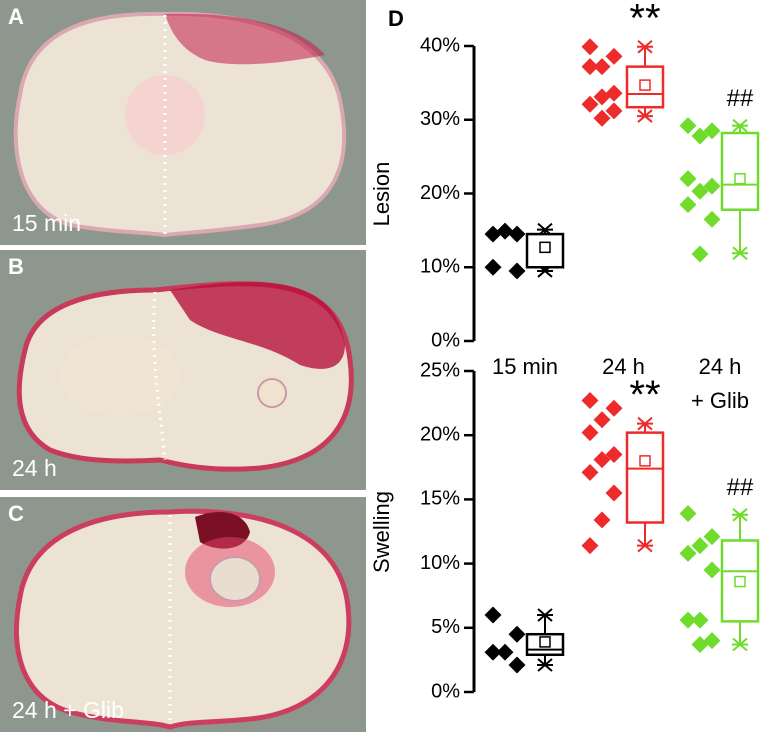 Image resolution: width=771 pixels, height=737 pixels. I want to click on category-label: 15 min, so click(525, 366).